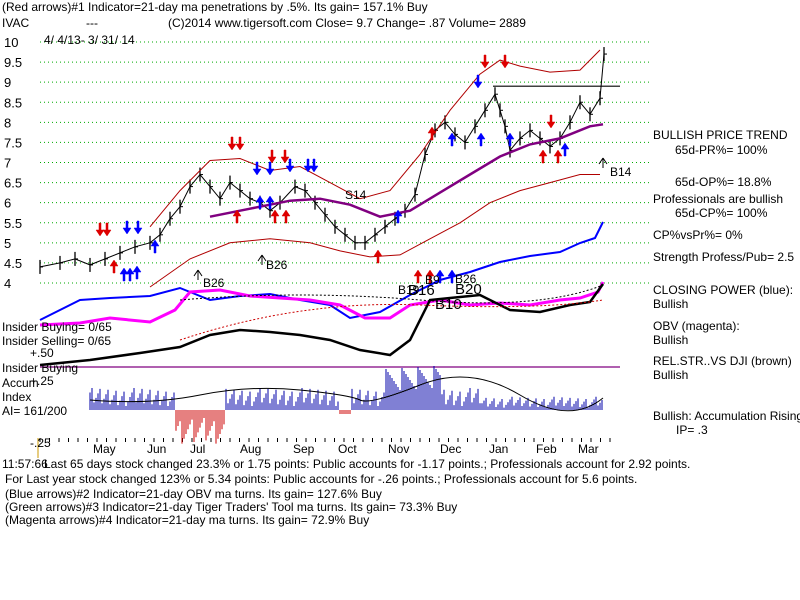  Describe the element at coordinates (40, 368) in the screenshot. I see `insider-buying-label-2: Insider Buying` at that location.